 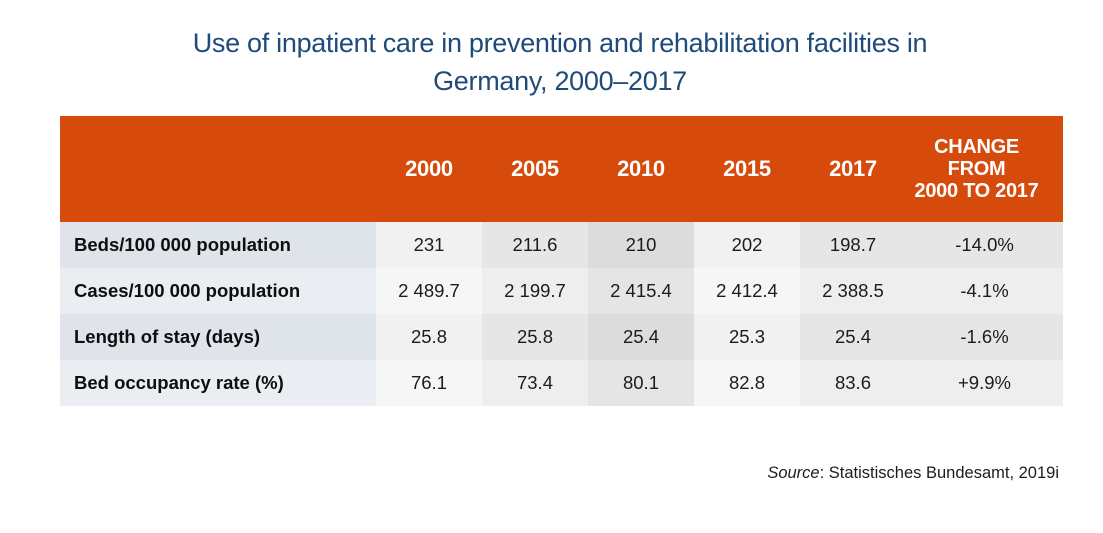 What do you see at coordinates (218, 169) in the screenshot?
I see `header-empty` at bounding box center [218, 169].